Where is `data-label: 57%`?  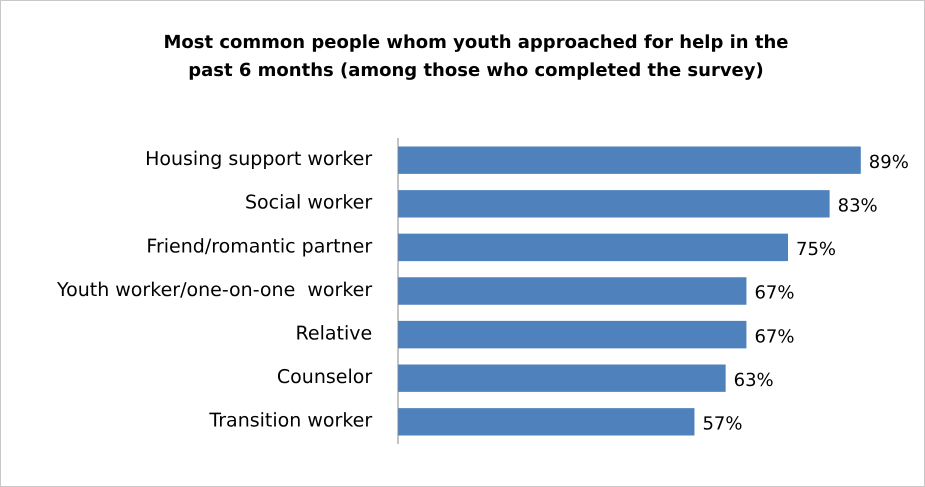
data-label: 57% is located at coordinates (722, 423).